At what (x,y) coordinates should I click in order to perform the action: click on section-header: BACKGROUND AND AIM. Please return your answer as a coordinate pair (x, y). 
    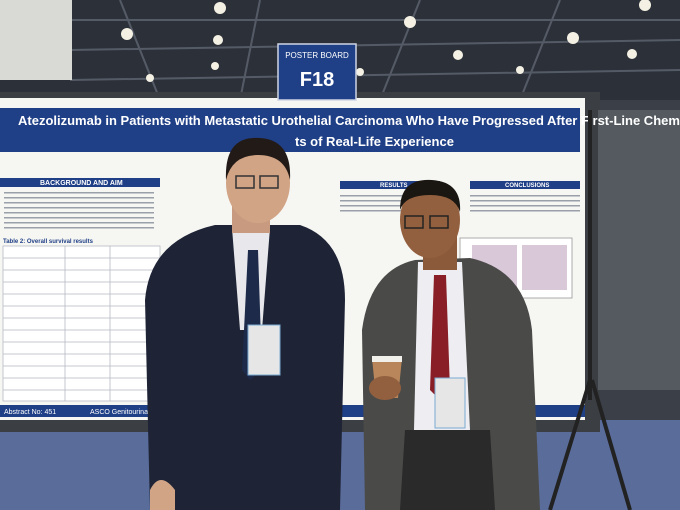
    Looking at the image, I should click on (81, 183).